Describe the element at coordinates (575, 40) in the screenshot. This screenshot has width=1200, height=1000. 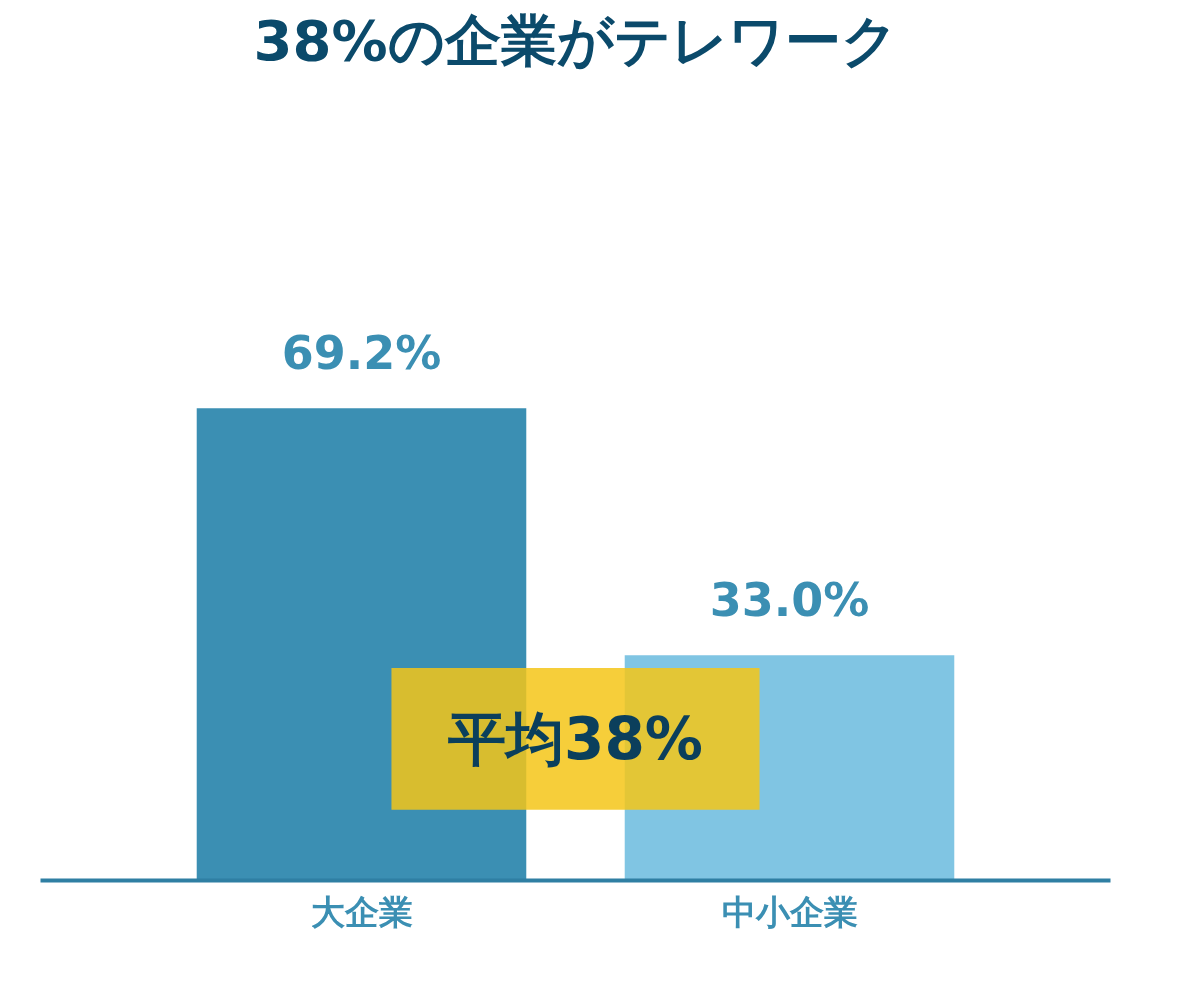
I see `chart-title: 38%の企業がテレワーク` at that location.